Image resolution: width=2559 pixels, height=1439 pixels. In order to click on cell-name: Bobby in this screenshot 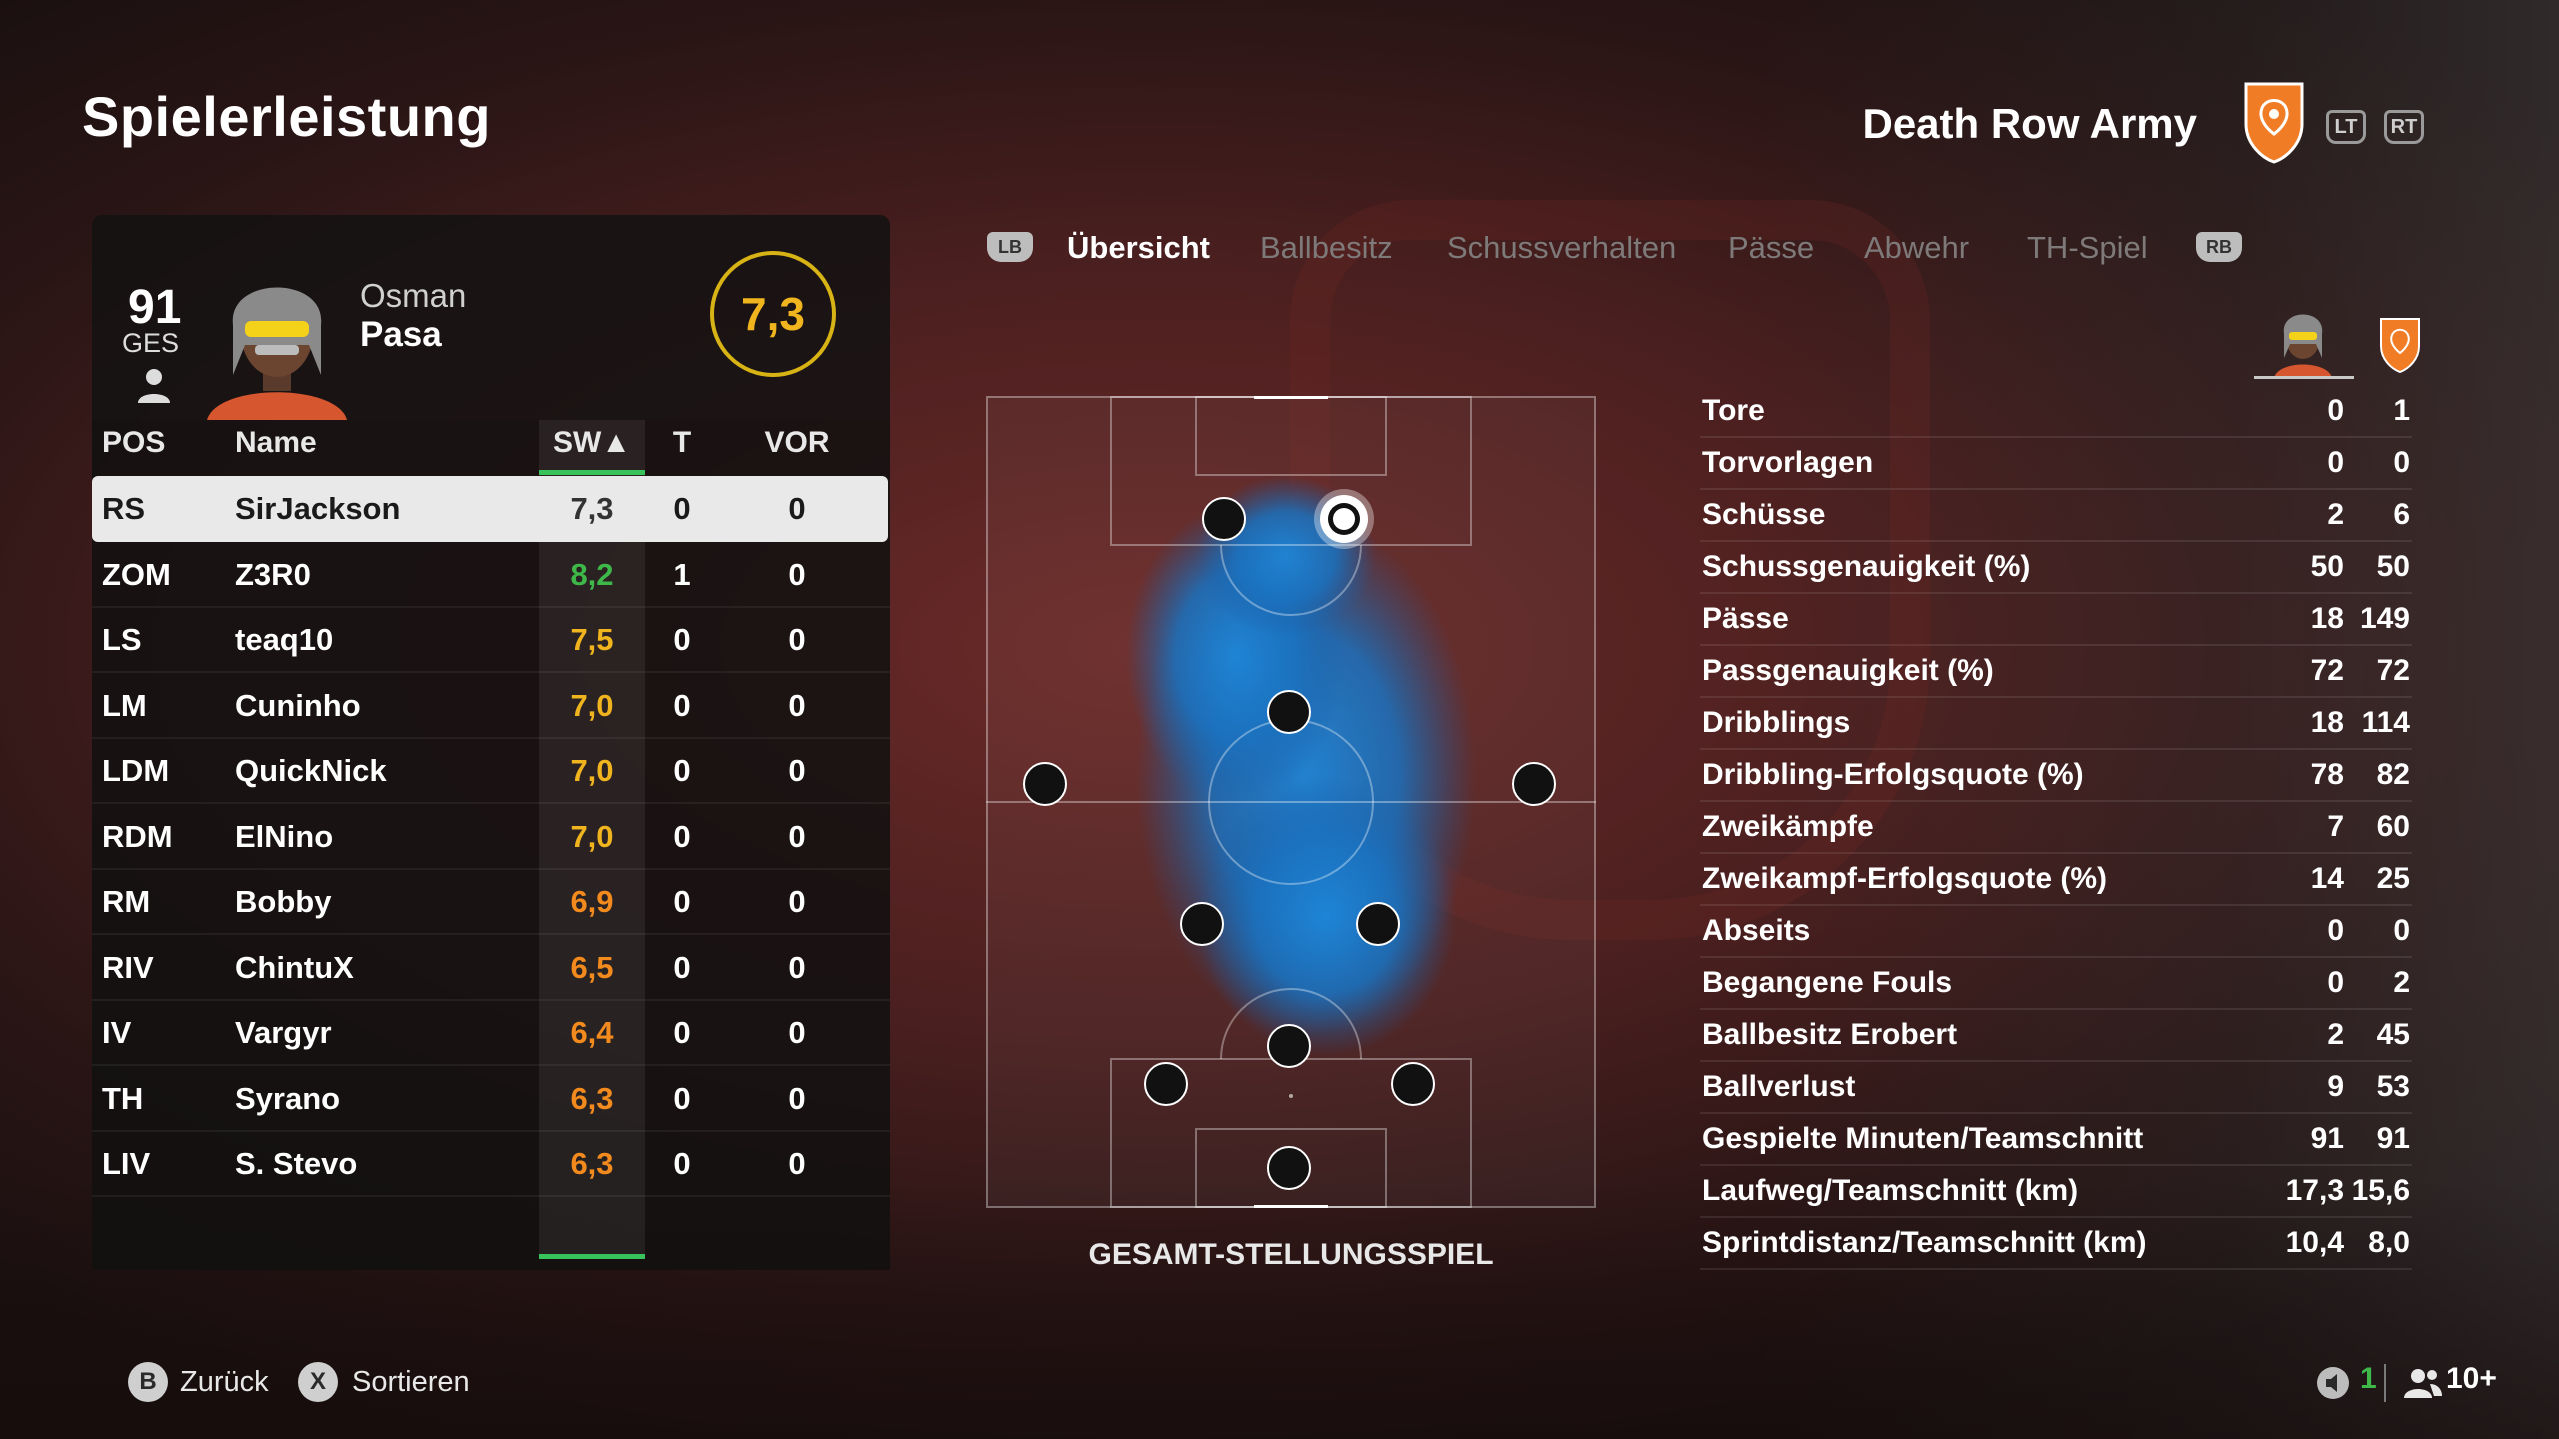, I will do `click(283, 901)`.